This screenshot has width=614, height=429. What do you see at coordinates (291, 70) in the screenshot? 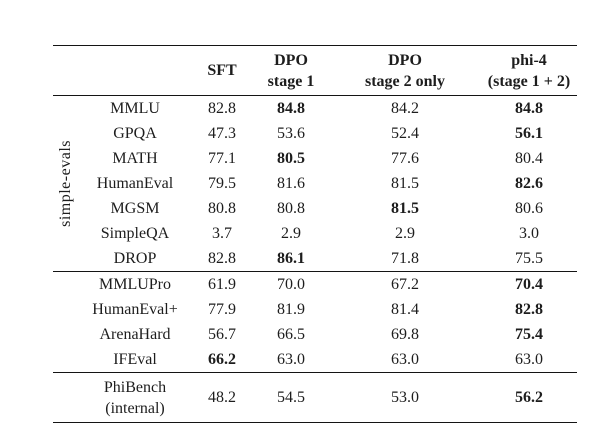
I see `col-header-dpo-stage1: DPO stage 1` at bounding box center [291, 70].